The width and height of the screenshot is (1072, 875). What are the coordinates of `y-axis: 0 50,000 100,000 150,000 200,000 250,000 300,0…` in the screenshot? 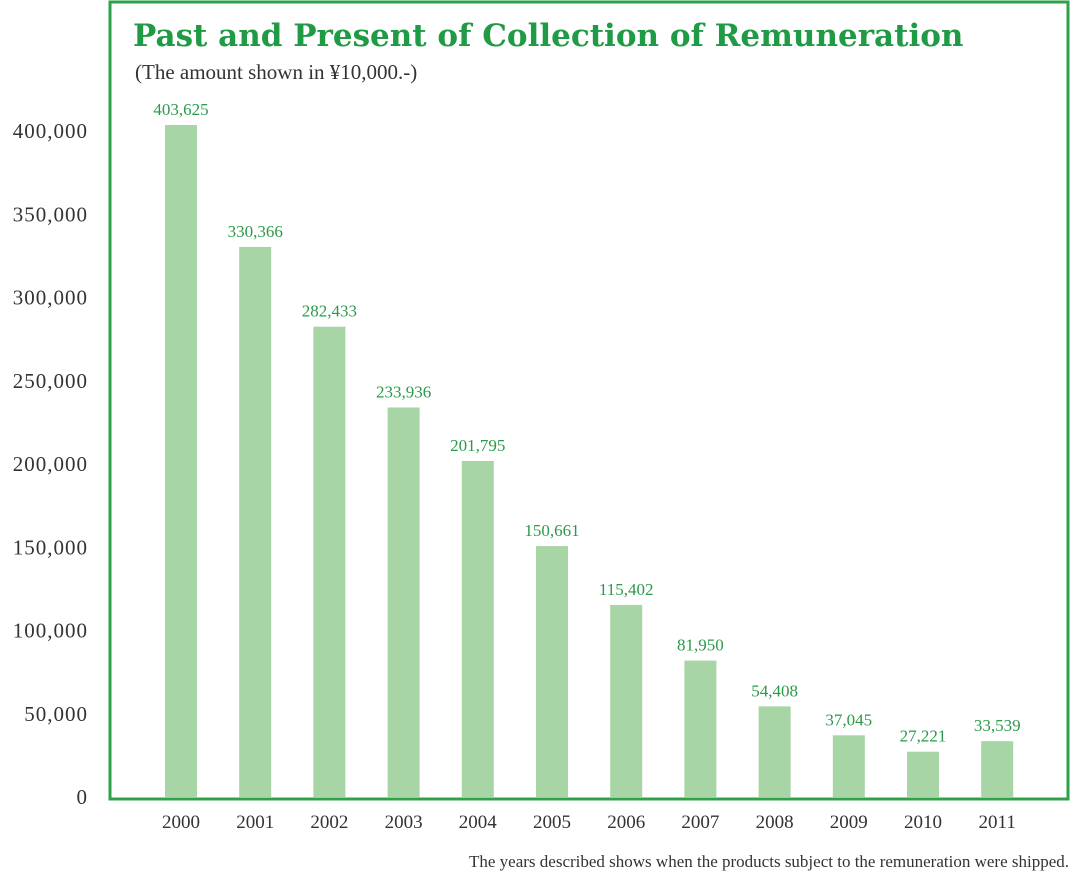 It's located at (51, 464).